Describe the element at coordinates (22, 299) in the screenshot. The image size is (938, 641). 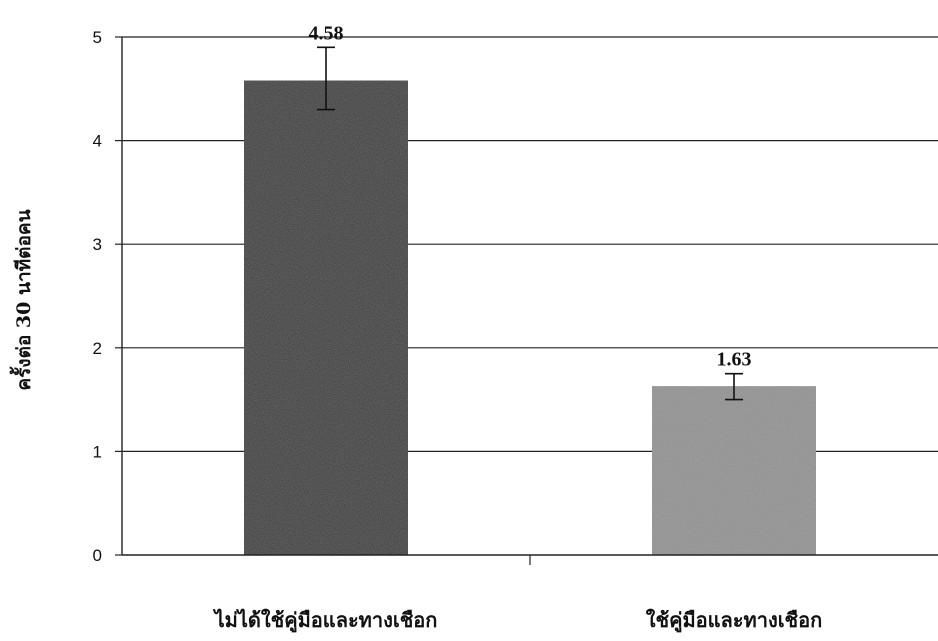
I see `y-axis-label: ครั้งต่อ 30 นาทีต่อคน` at that location.